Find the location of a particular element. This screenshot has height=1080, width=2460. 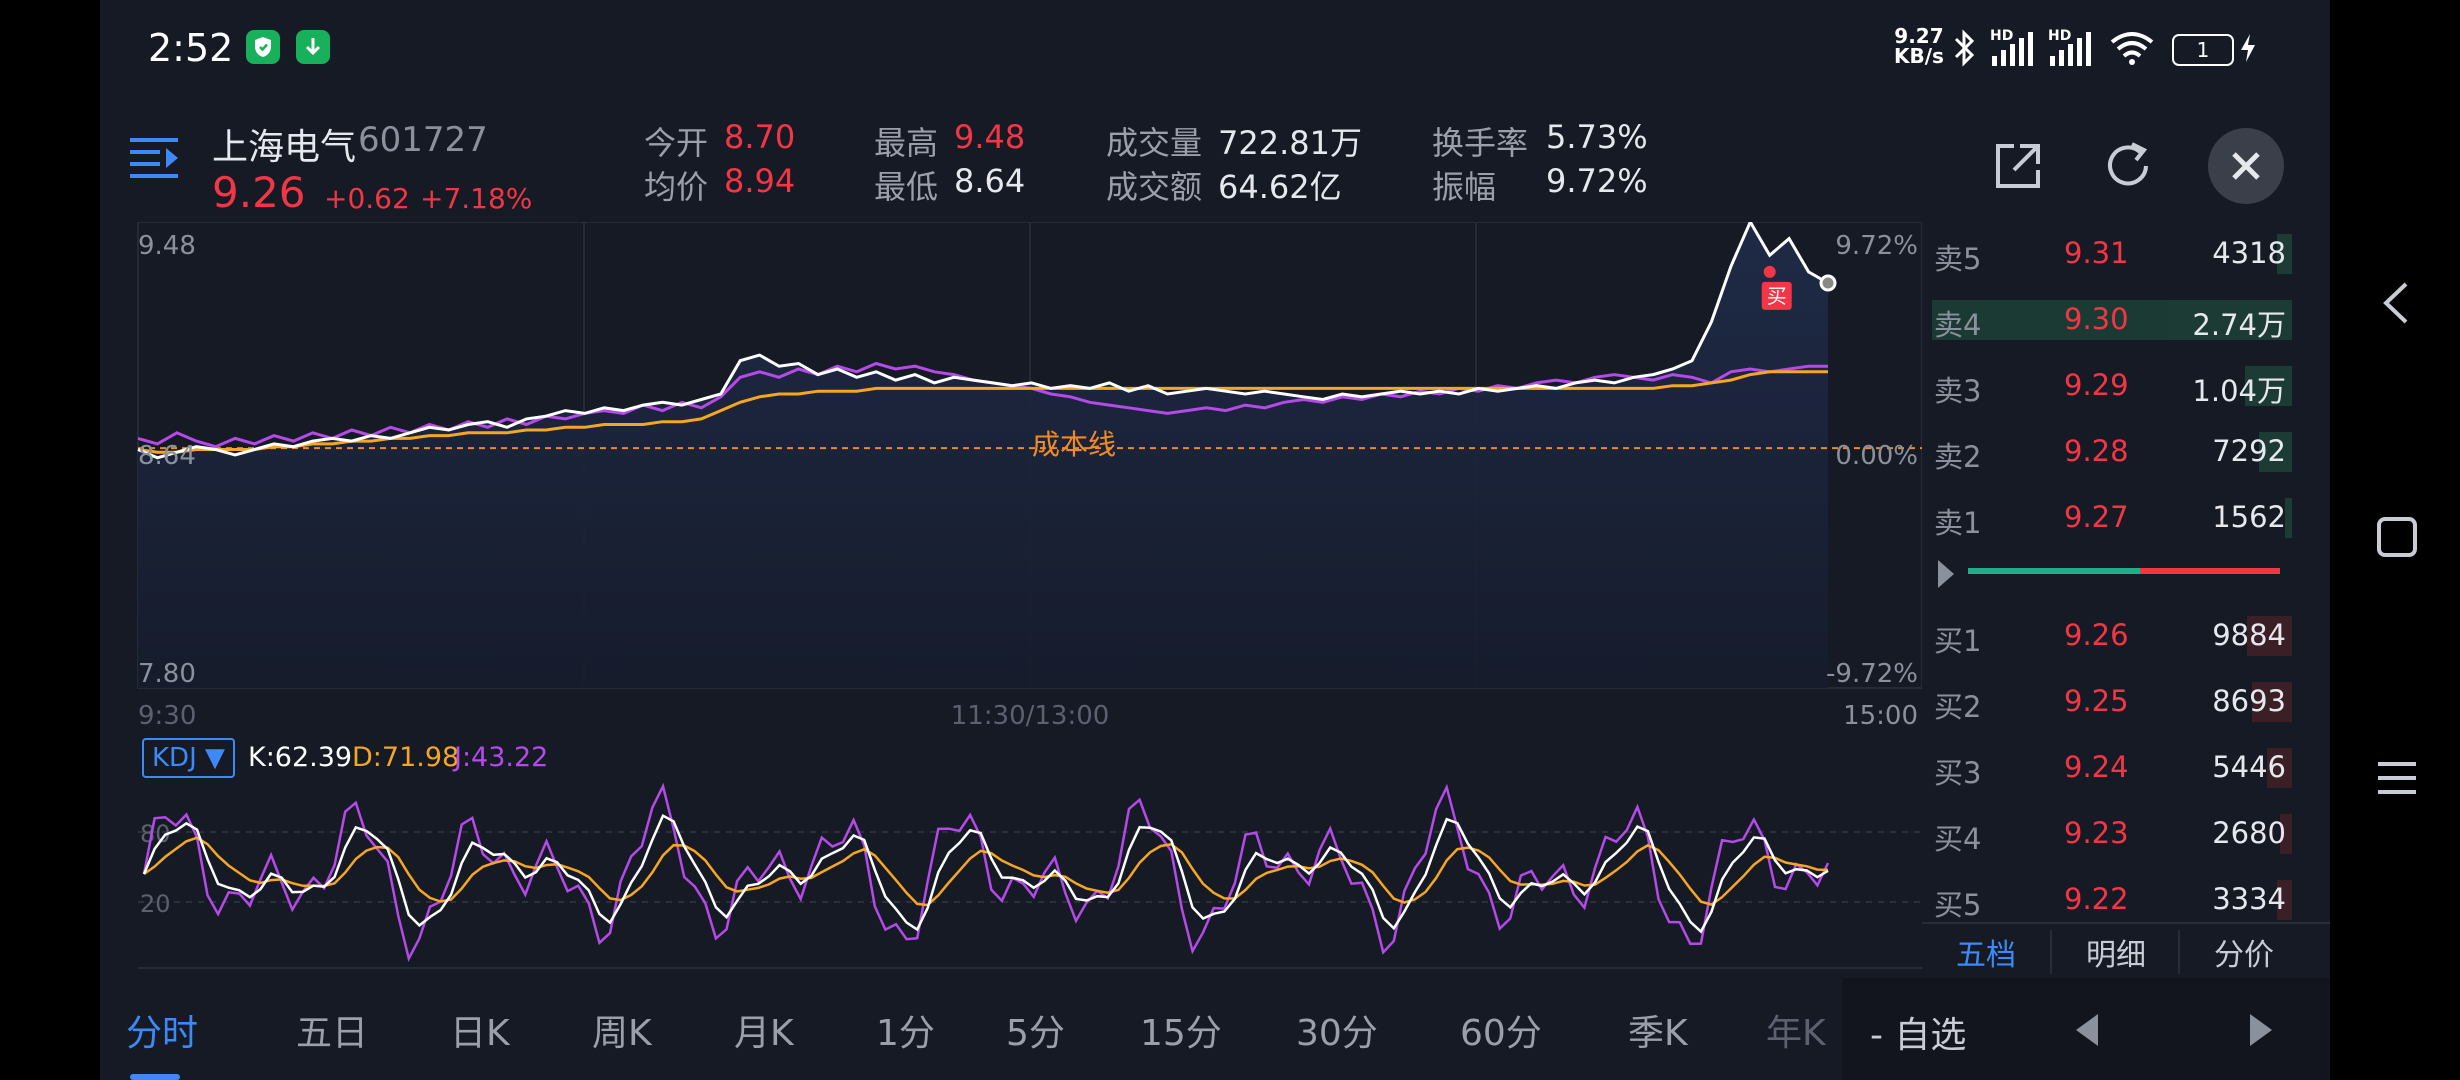

ask-volume: 4318 is located at coordinates (2249, 253).